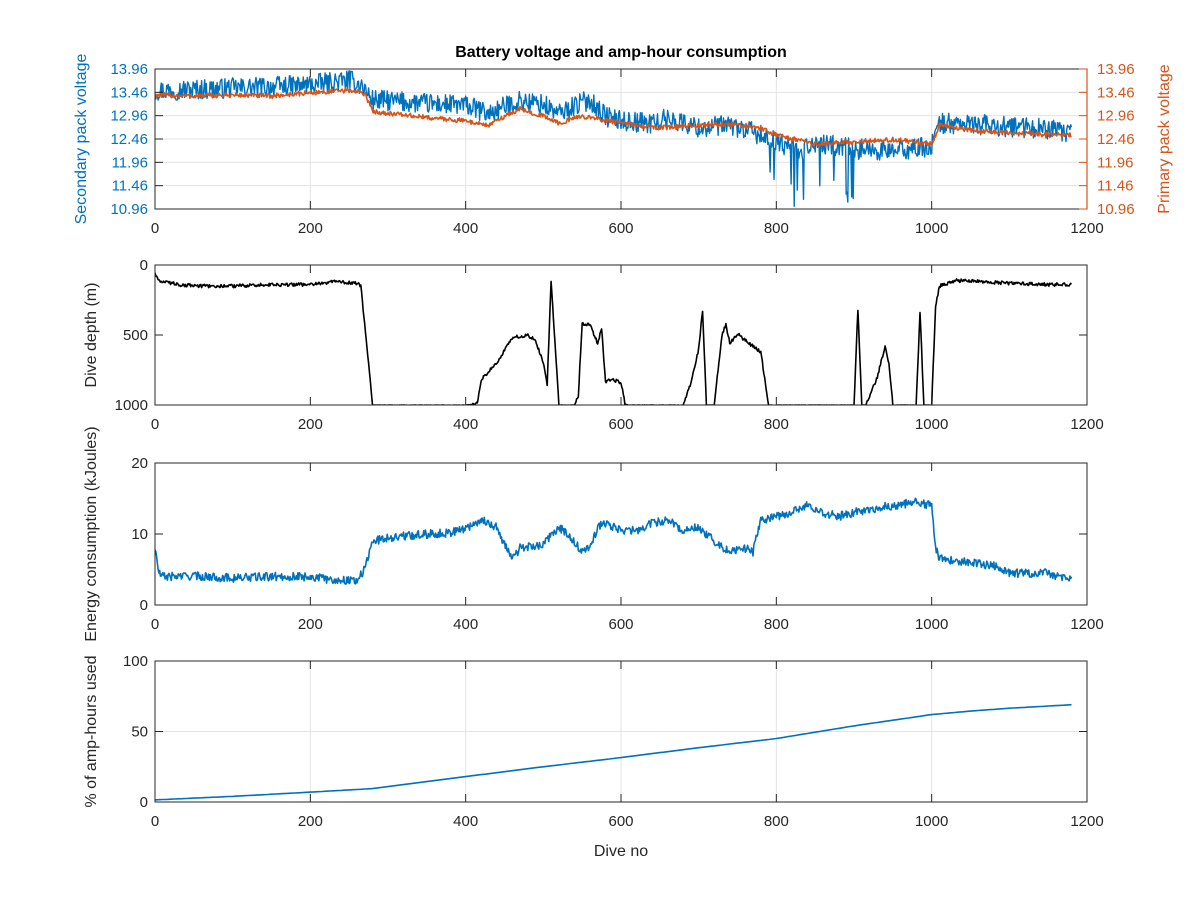 The width and height of the screenshot is (1200, 900). Describe the element at coordinates (129, 92) in the screenshot. I see `y-tick-label: 13.46` at that location.